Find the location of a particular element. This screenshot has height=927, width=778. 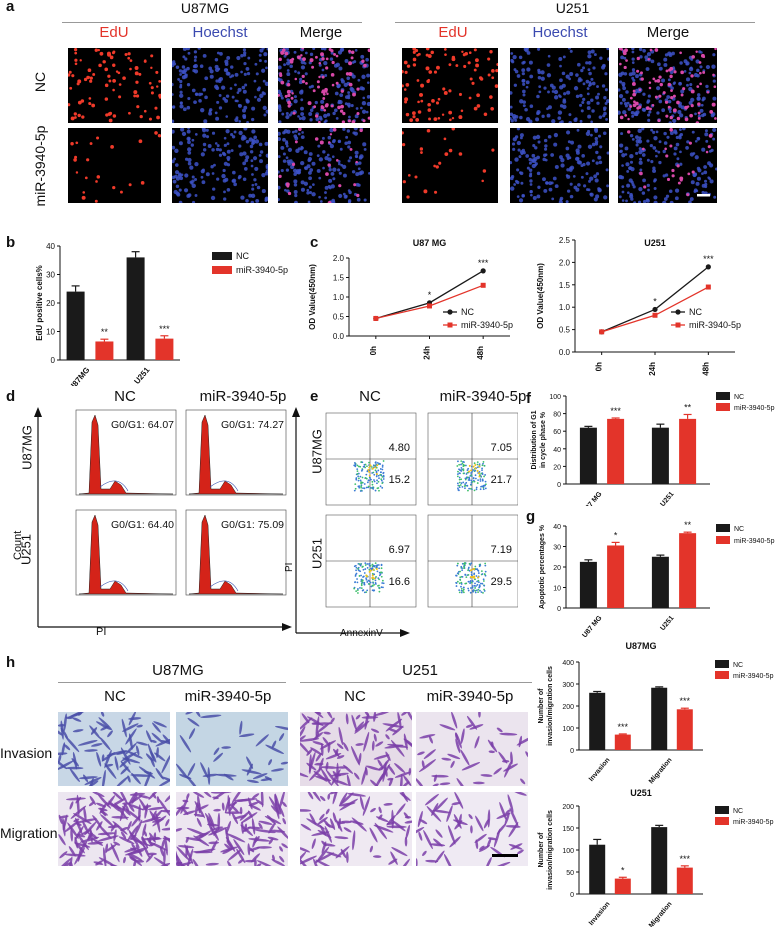

panel-label-f: f is located at coordinates (528, 398).